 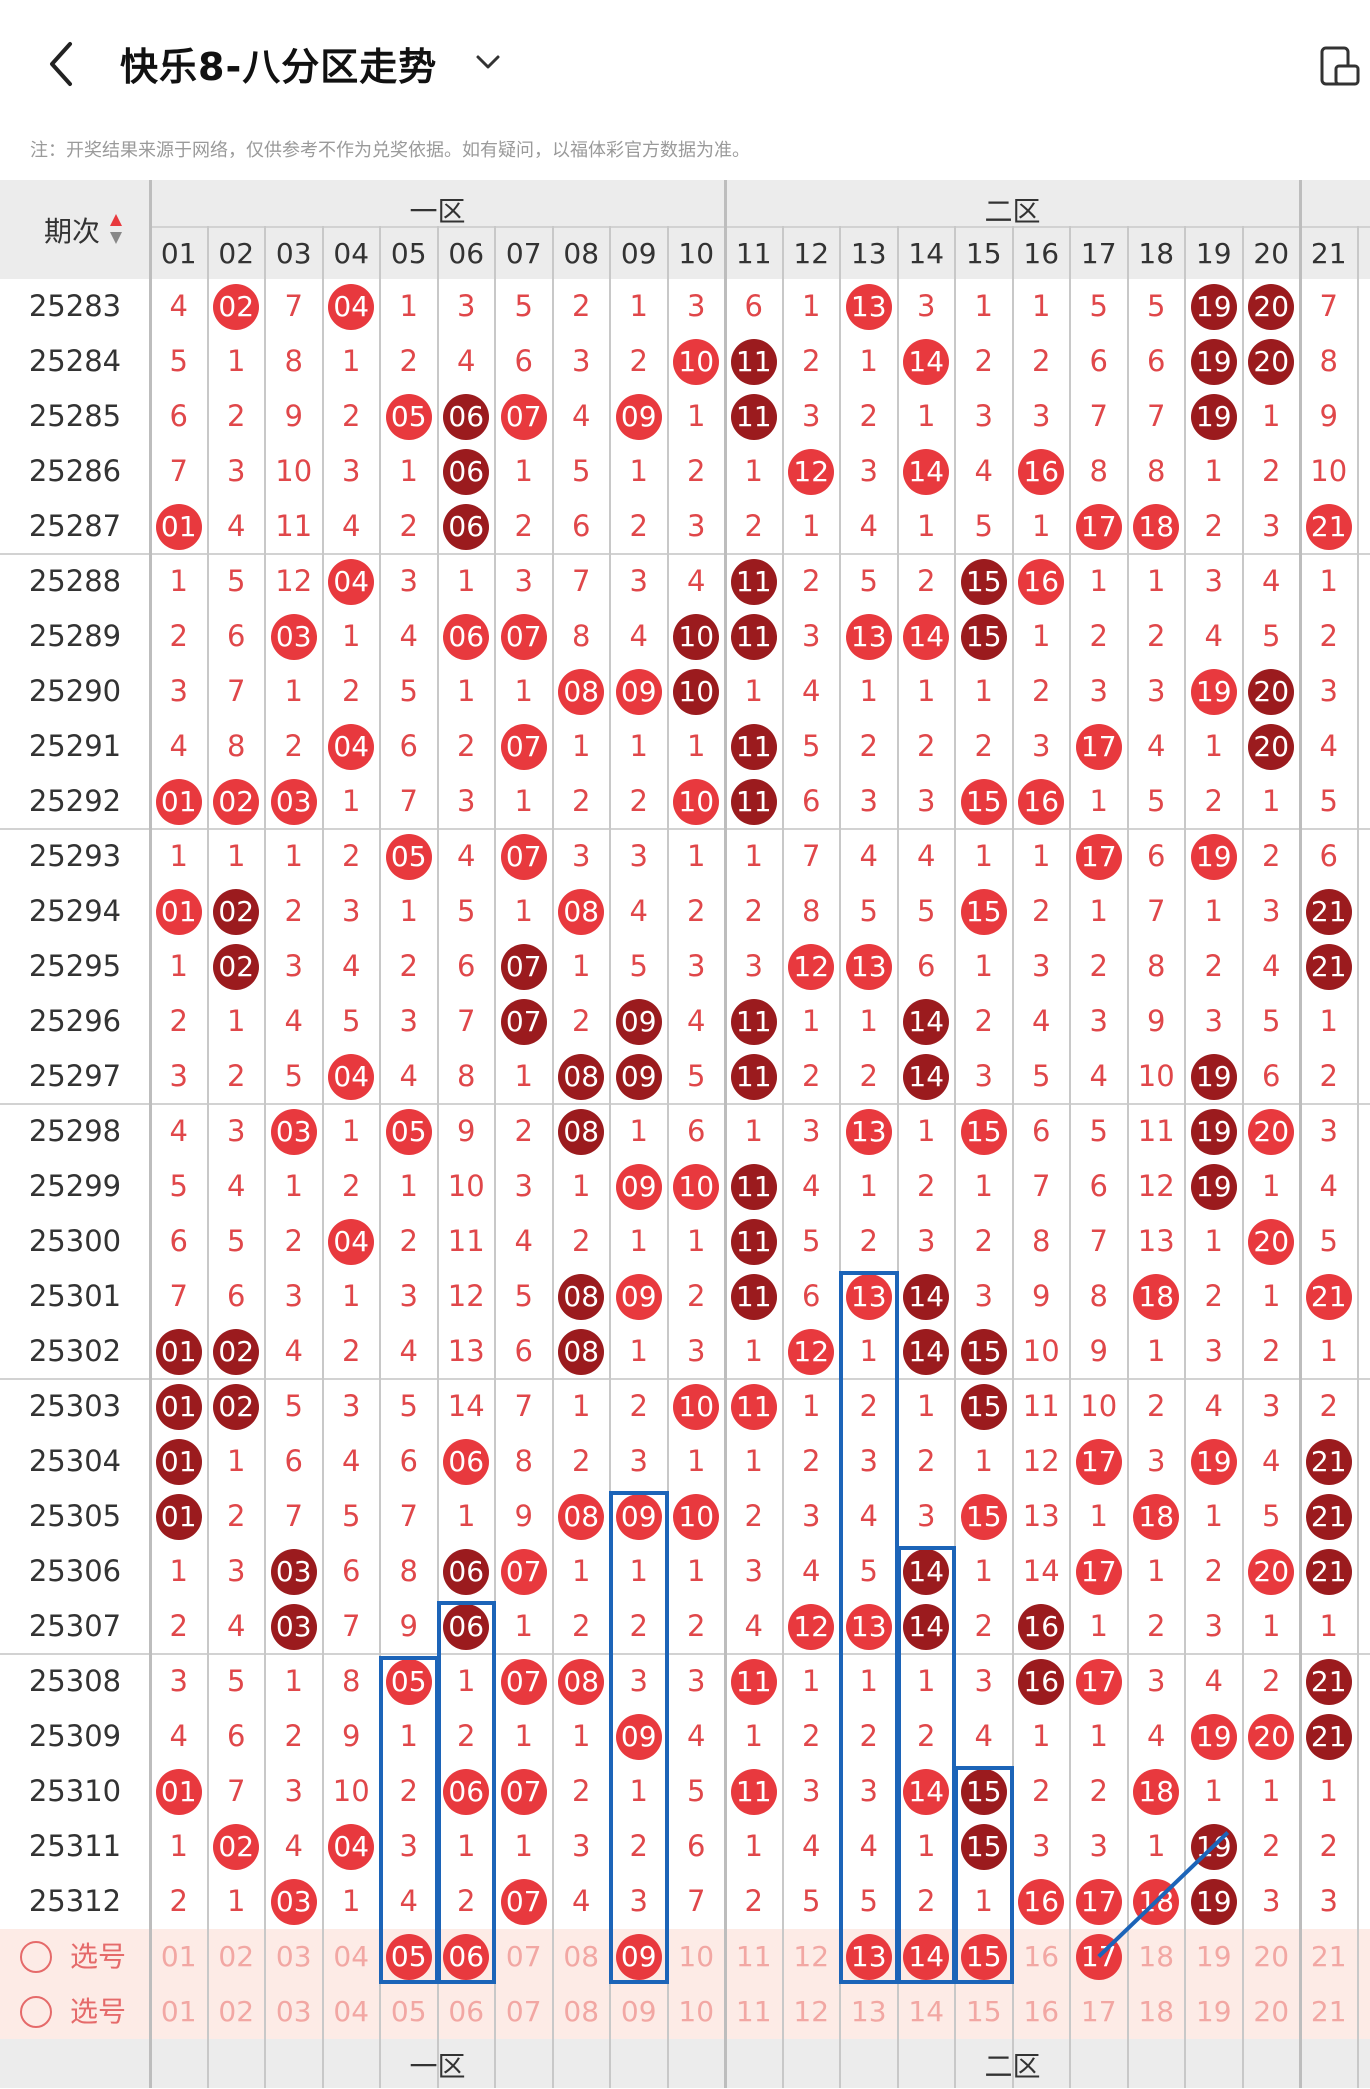 What do you see at coordinates (466, 1956) in the screenshot?
I see `selected-number-ball: 06` at bounding box center [466, 1956].